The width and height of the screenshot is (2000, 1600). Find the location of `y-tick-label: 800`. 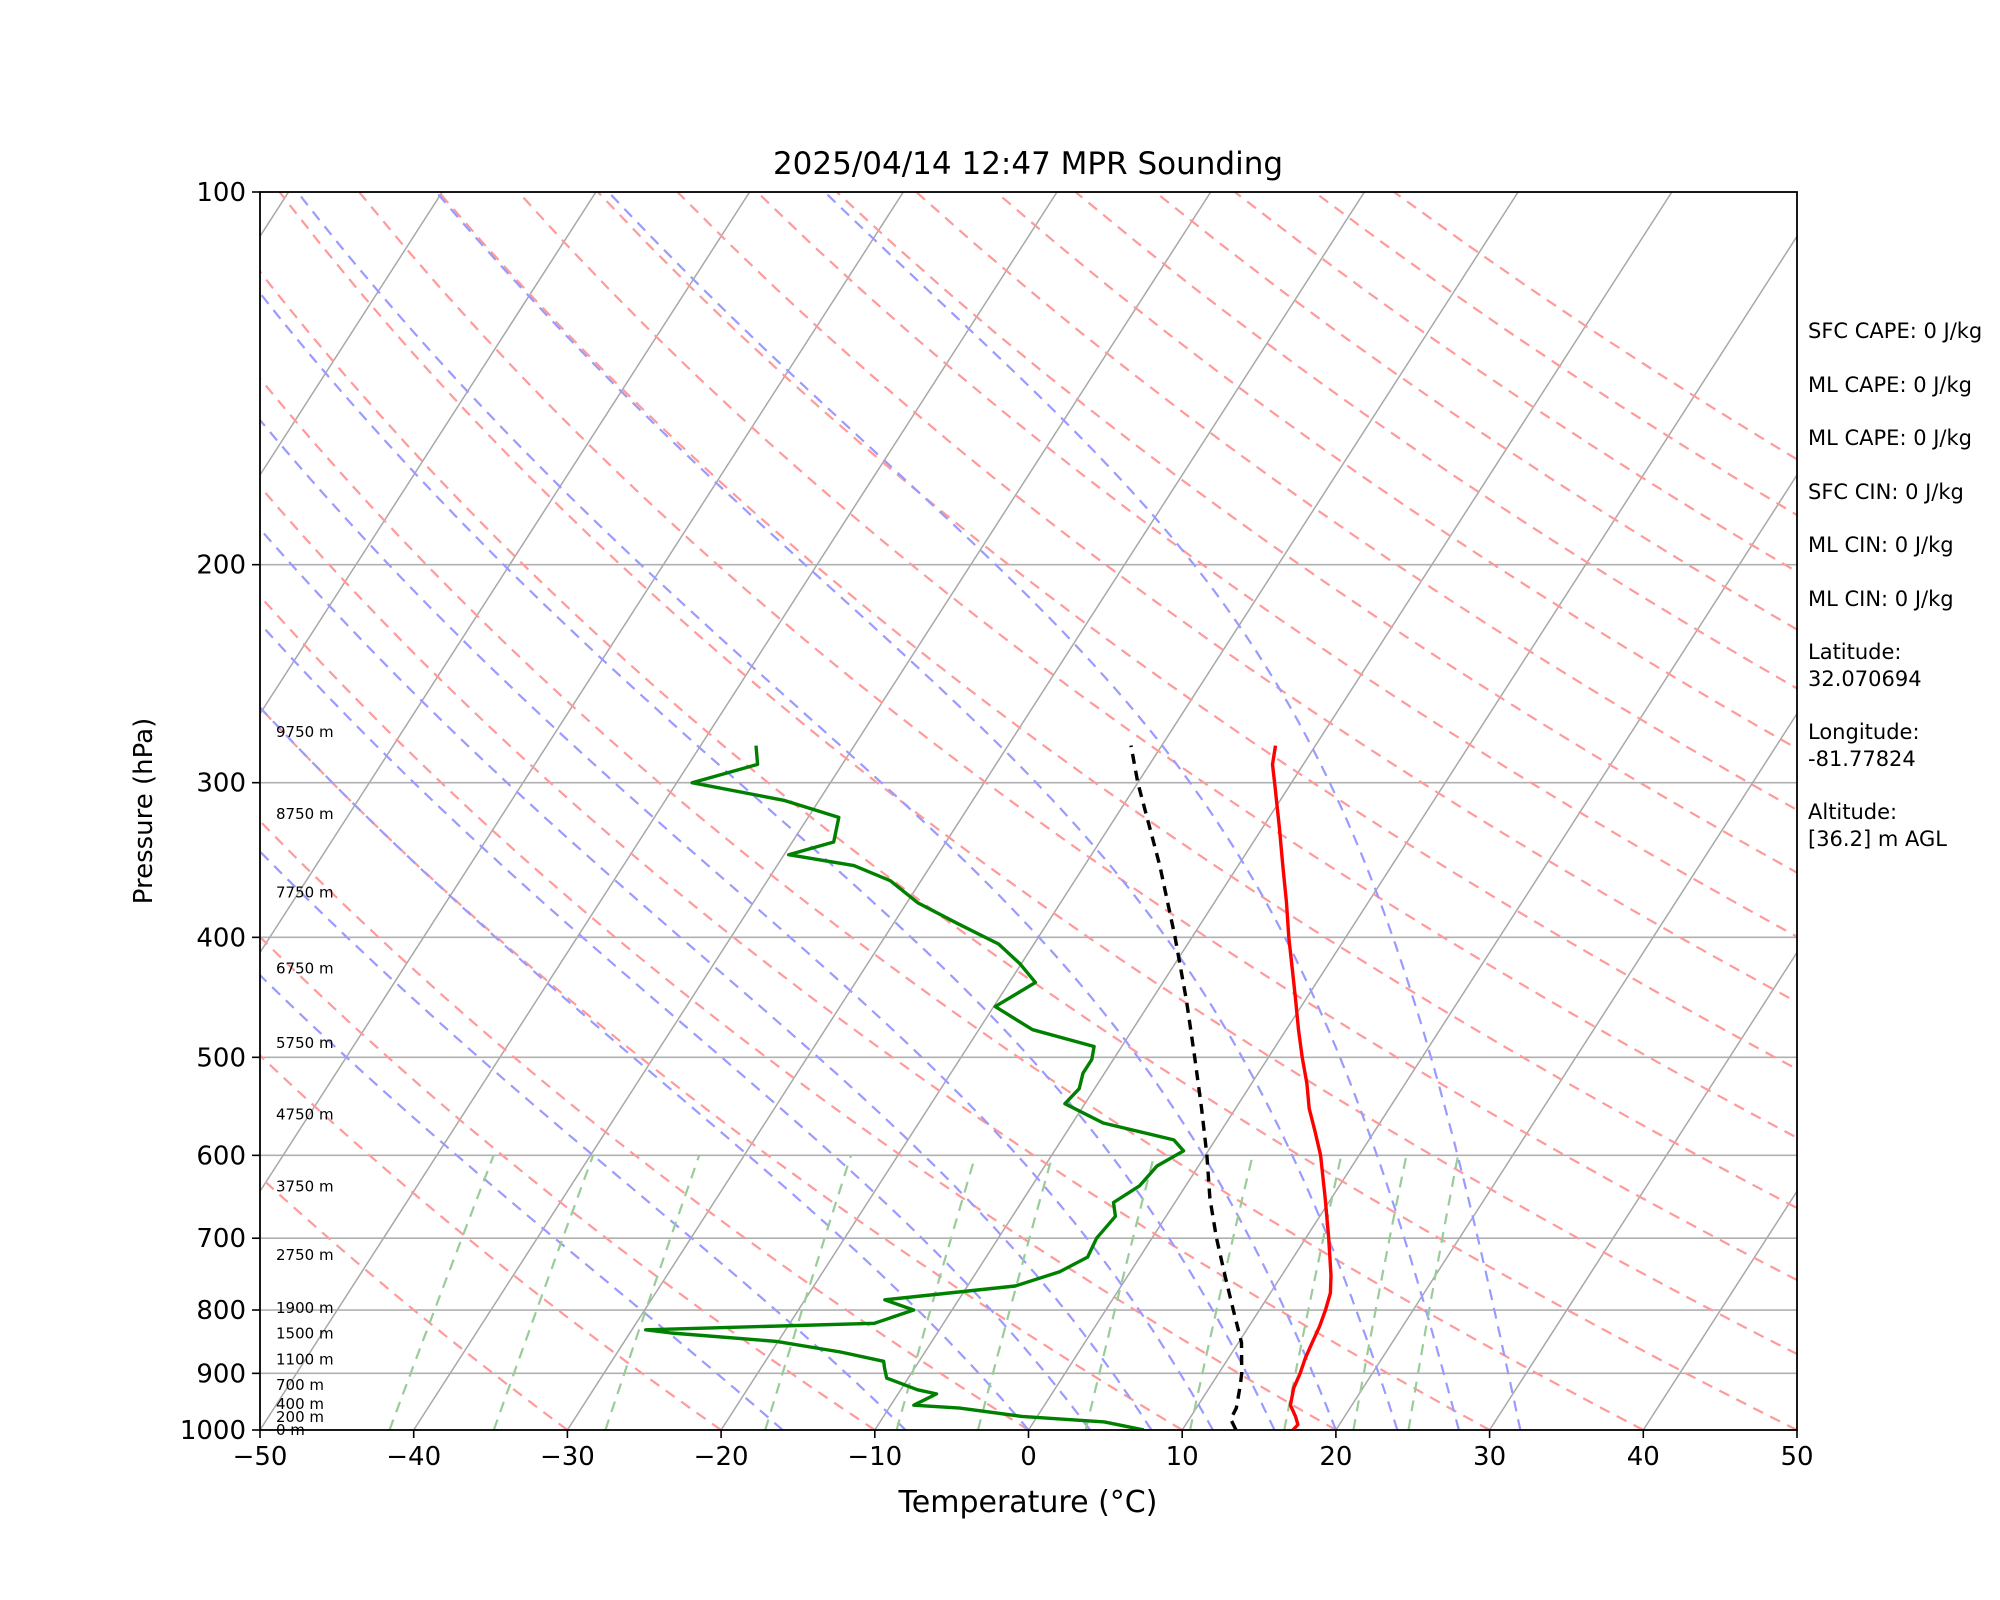

y-tick-label: 800 is located at coordinates (221, 1311).